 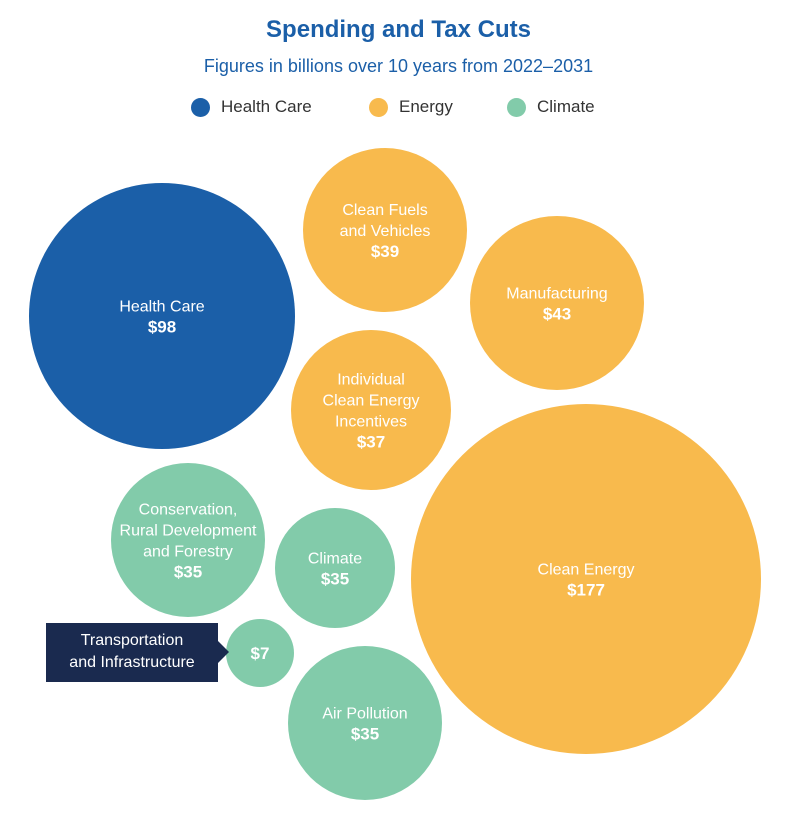 I want to click on bubble-1: Health Care $98, so click(x=162, y=316).